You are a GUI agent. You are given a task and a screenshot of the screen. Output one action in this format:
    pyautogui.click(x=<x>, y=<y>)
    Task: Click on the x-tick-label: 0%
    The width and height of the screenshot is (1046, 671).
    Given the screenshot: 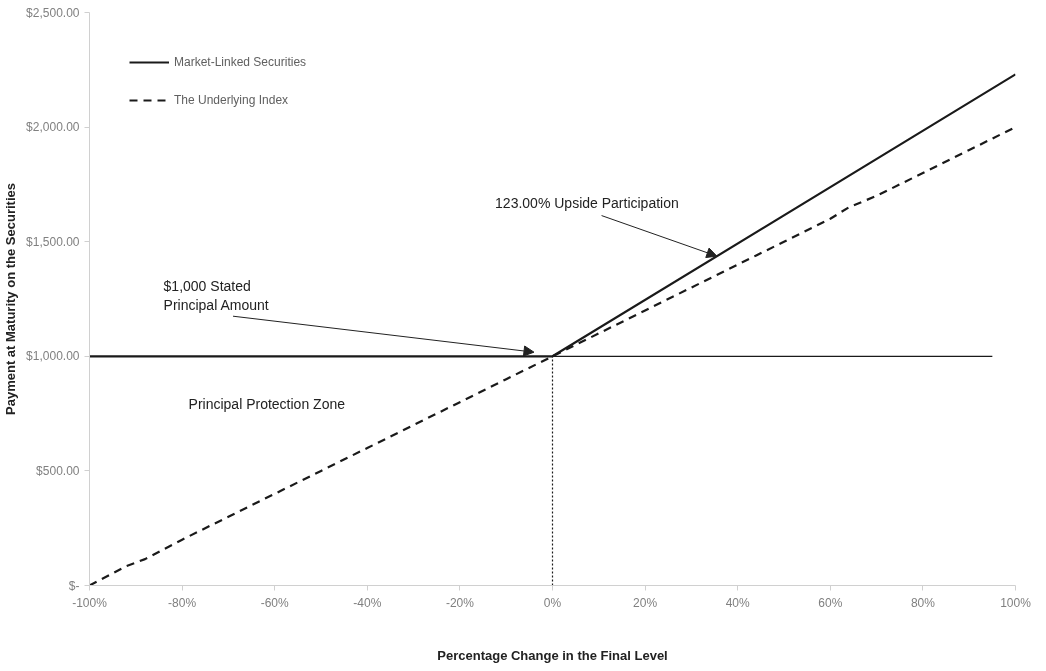 What is the action you would take?
    pyautogui.click(x=552, y=602)
    